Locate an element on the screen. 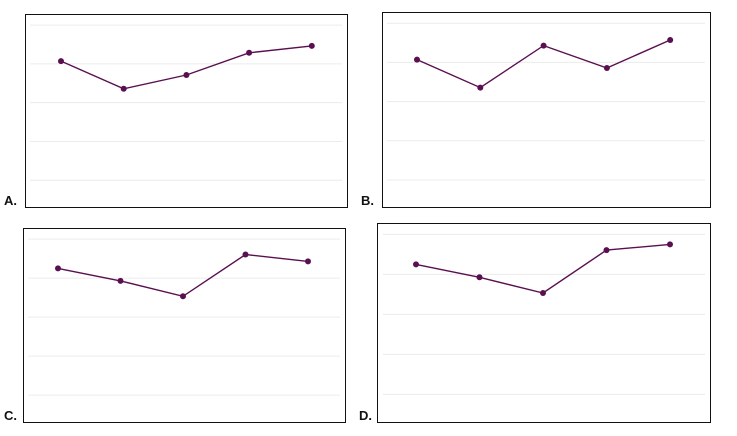 The height and width of the screenshot is (436, 737). option-label-a: A. is located at coordinates (10, 200).